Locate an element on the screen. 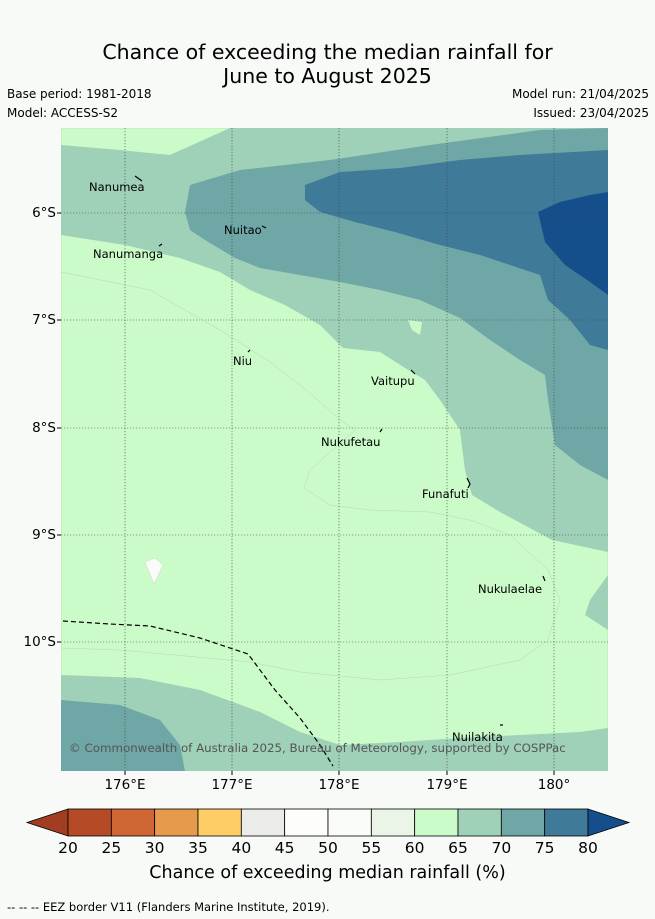  model-name: Model: ACCESS-S2 is located at coordinates (63, 113).